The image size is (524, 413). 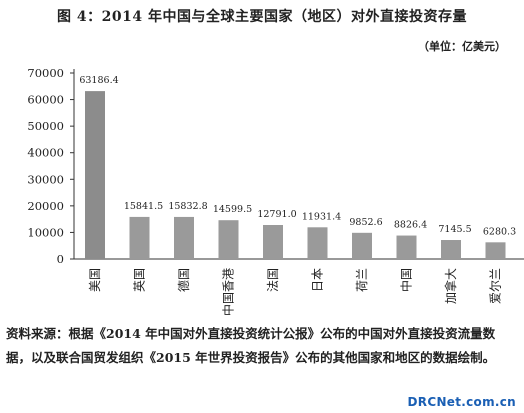 I want to click on y-tick-label: 30000, so click(x=45, y=179).